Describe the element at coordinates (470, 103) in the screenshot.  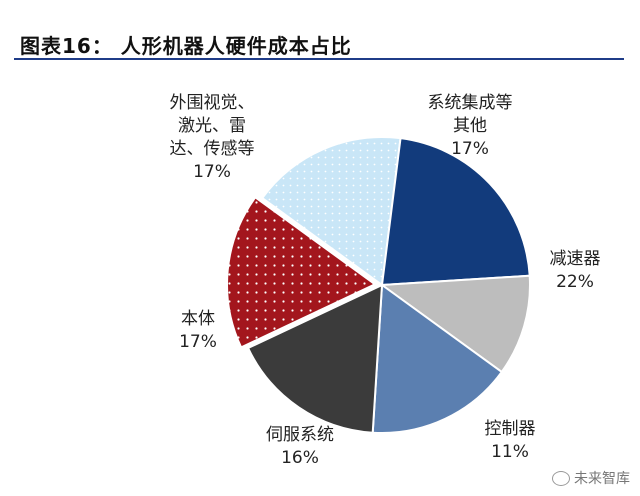
I see `slice-label-line: 系统集成等` at that location.